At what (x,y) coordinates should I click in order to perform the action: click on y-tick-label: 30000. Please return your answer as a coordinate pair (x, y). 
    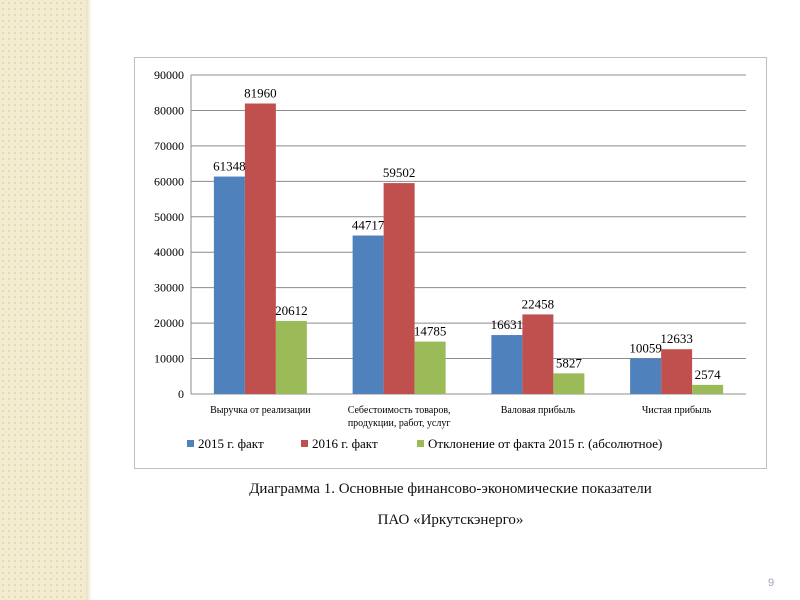
    Looking at the image, I should click on (169, 288).